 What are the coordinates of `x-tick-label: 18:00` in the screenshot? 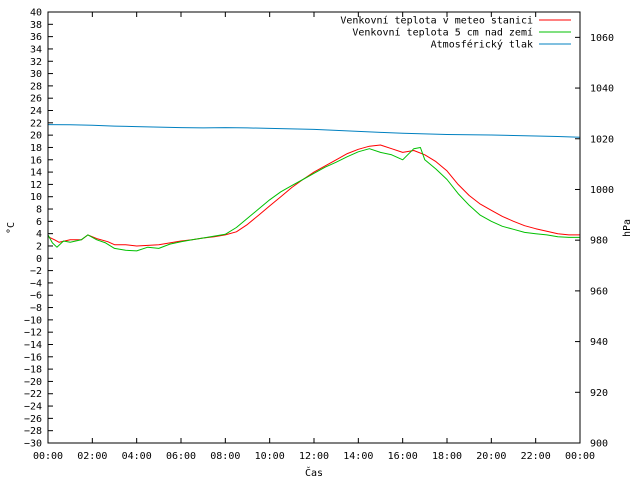 It's located at (447, 456).